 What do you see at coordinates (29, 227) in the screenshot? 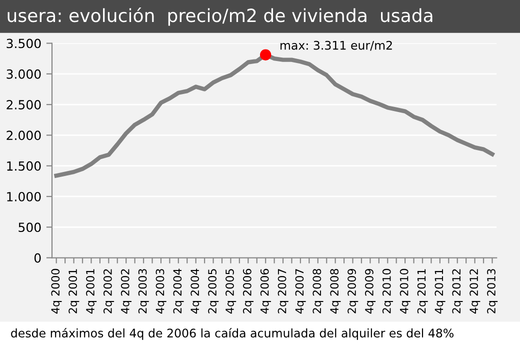
I see `y-tick-label: 500` at bounding box center [29, 227].